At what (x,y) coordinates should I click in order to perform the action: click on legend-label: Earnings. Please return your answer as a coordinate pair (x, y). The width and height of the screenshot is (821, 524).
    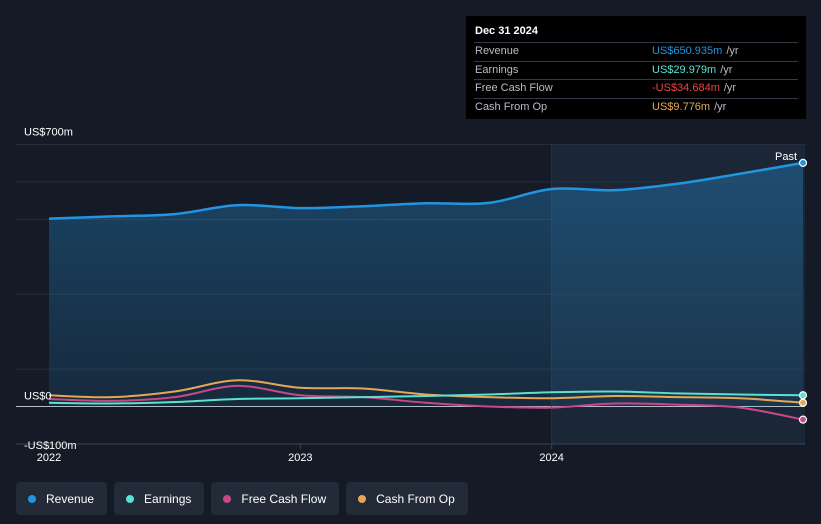
    Looking at the image, I should click on (168, 498).